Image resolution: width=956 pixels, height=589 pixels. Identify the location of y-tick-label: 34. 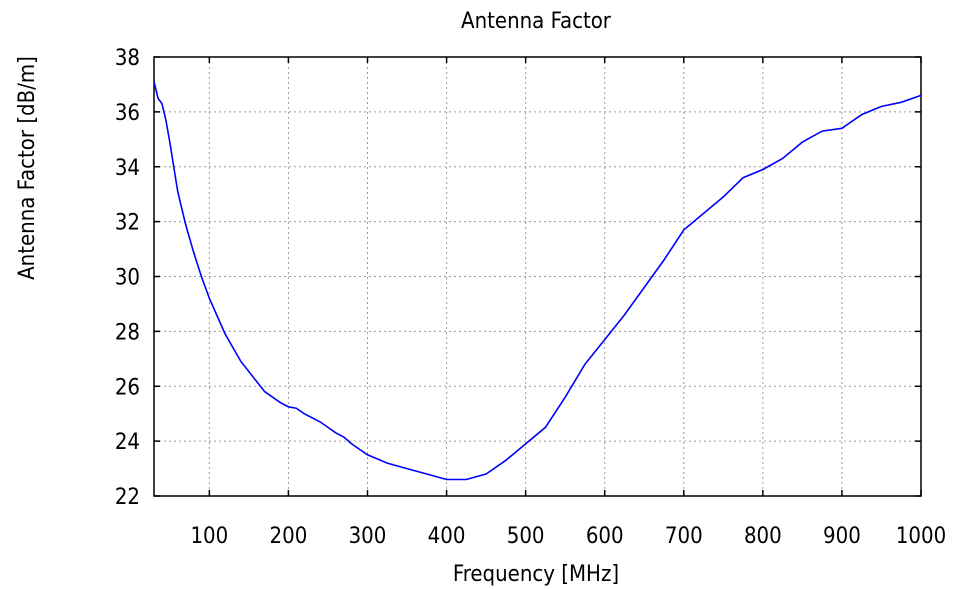
(127, 168).